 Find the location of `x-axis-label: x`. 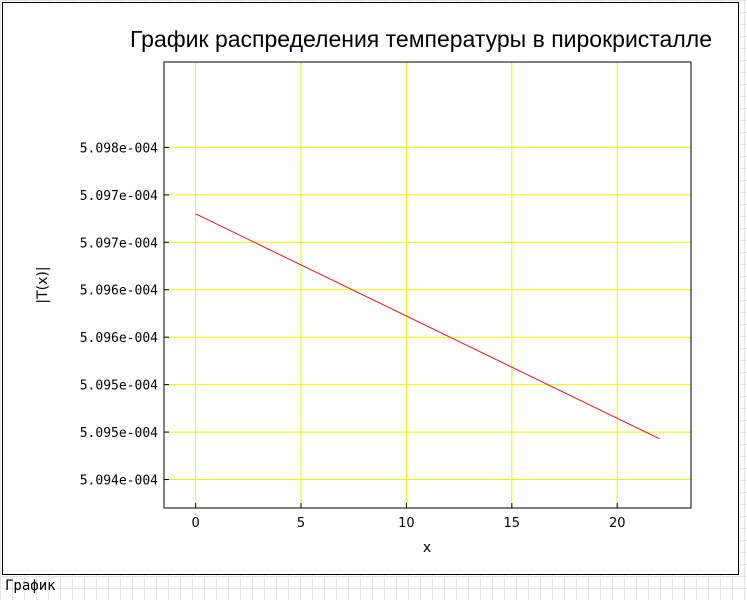

x-axis-label: x is located at coordinates (427, 548).